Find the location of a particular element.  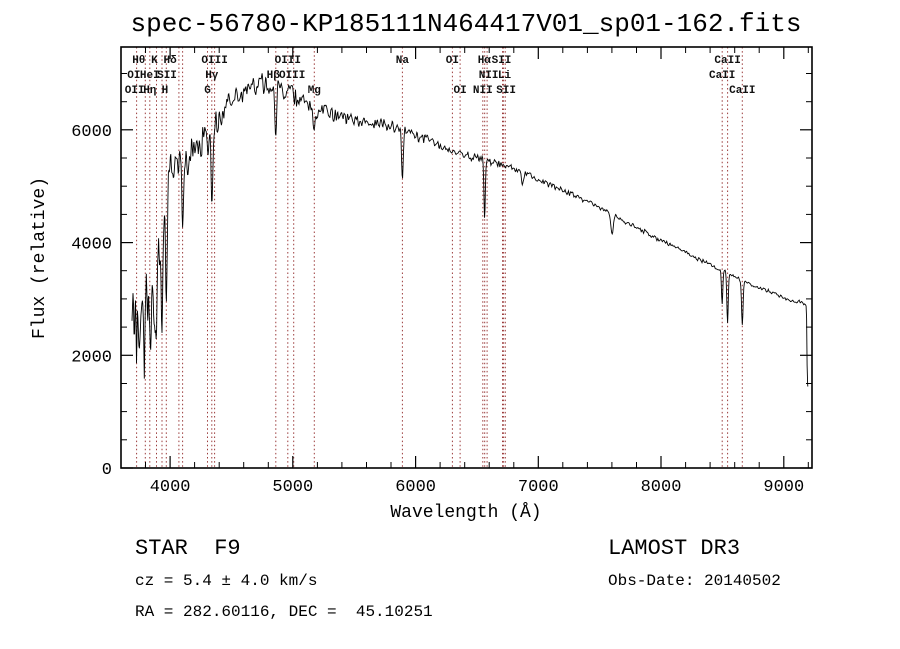

obs-date: Obs-Date: 20140502 is located at coordinates (694, 581).